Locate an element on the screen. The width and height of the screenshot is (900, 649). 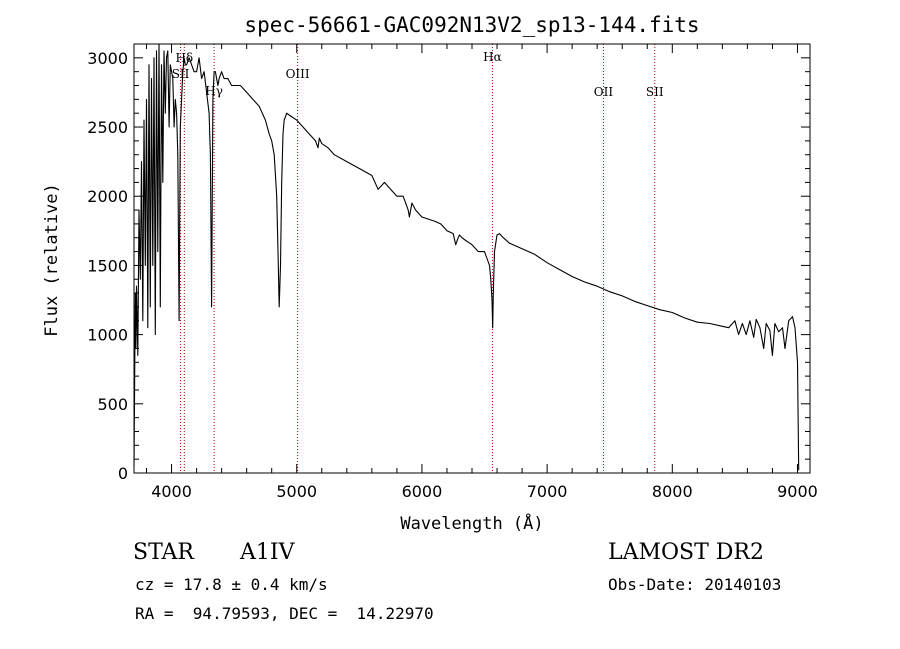
obs-date-text: Obs-Date: 20140103 is located at coordinates (695, 584).